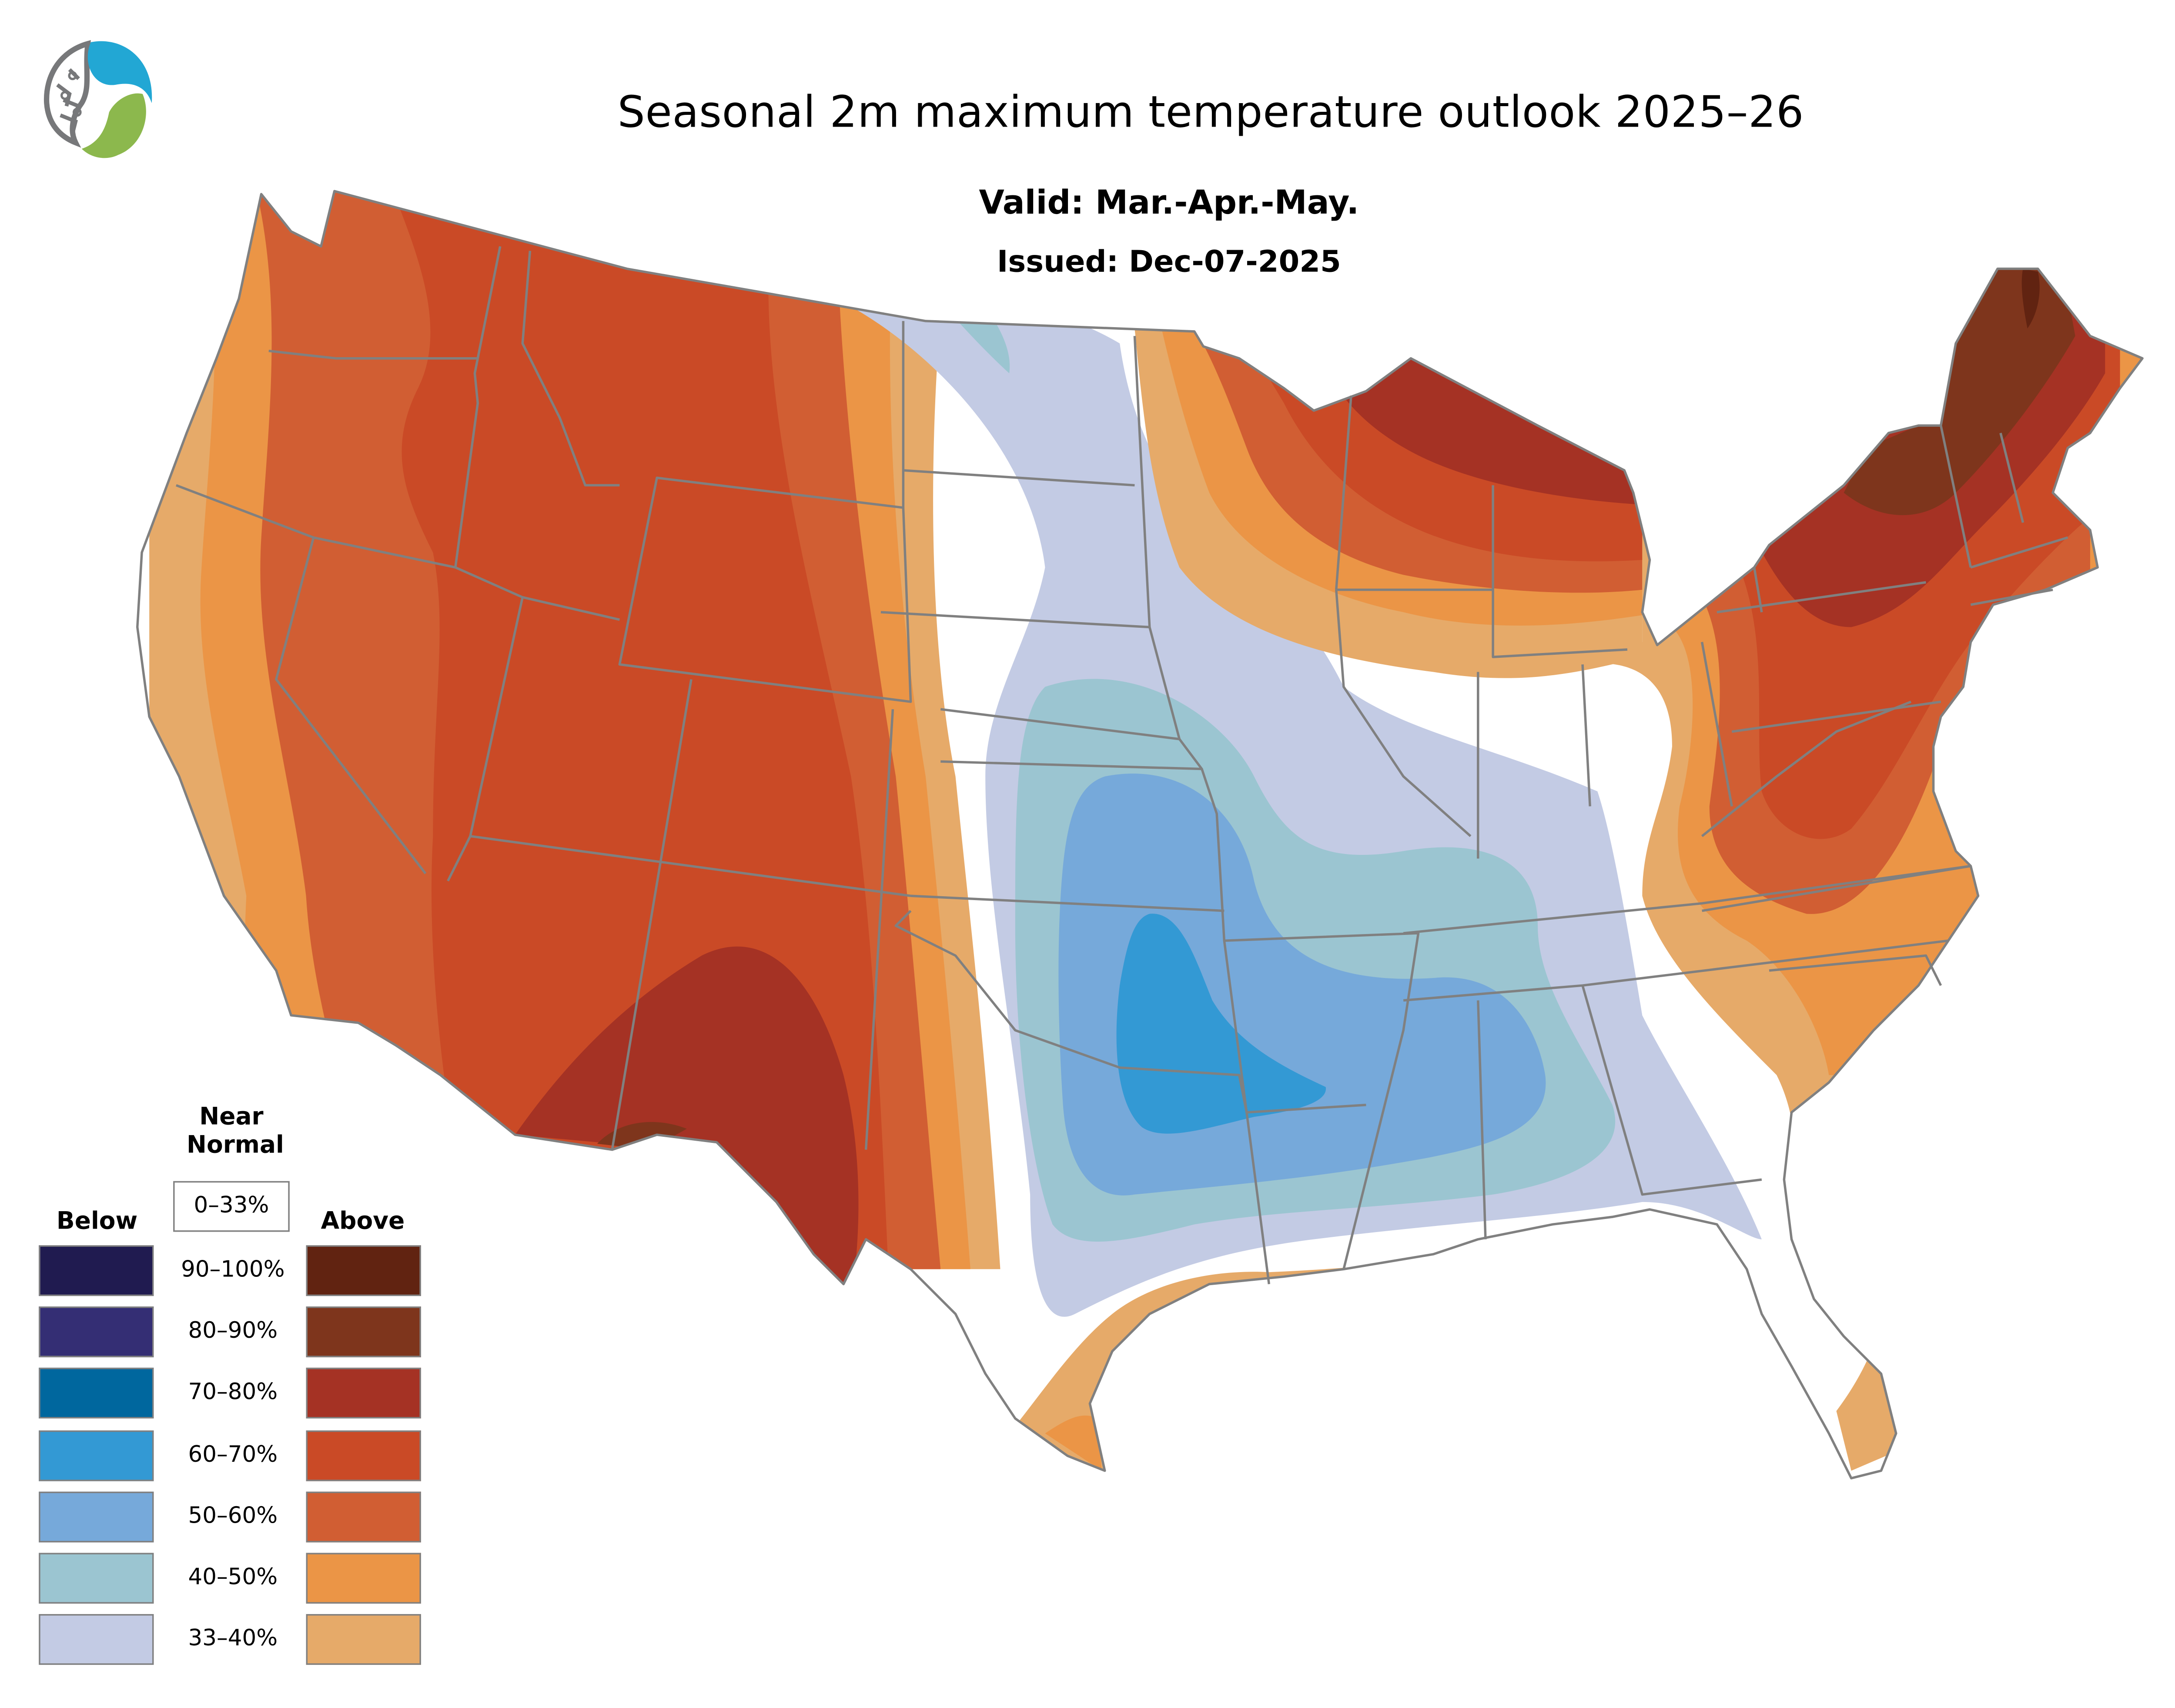 This screenshot has width=2175, height=1708. Describe the element at coordinates (1481, 526) in the screenshot. I see `border-wi-mi` at that location.